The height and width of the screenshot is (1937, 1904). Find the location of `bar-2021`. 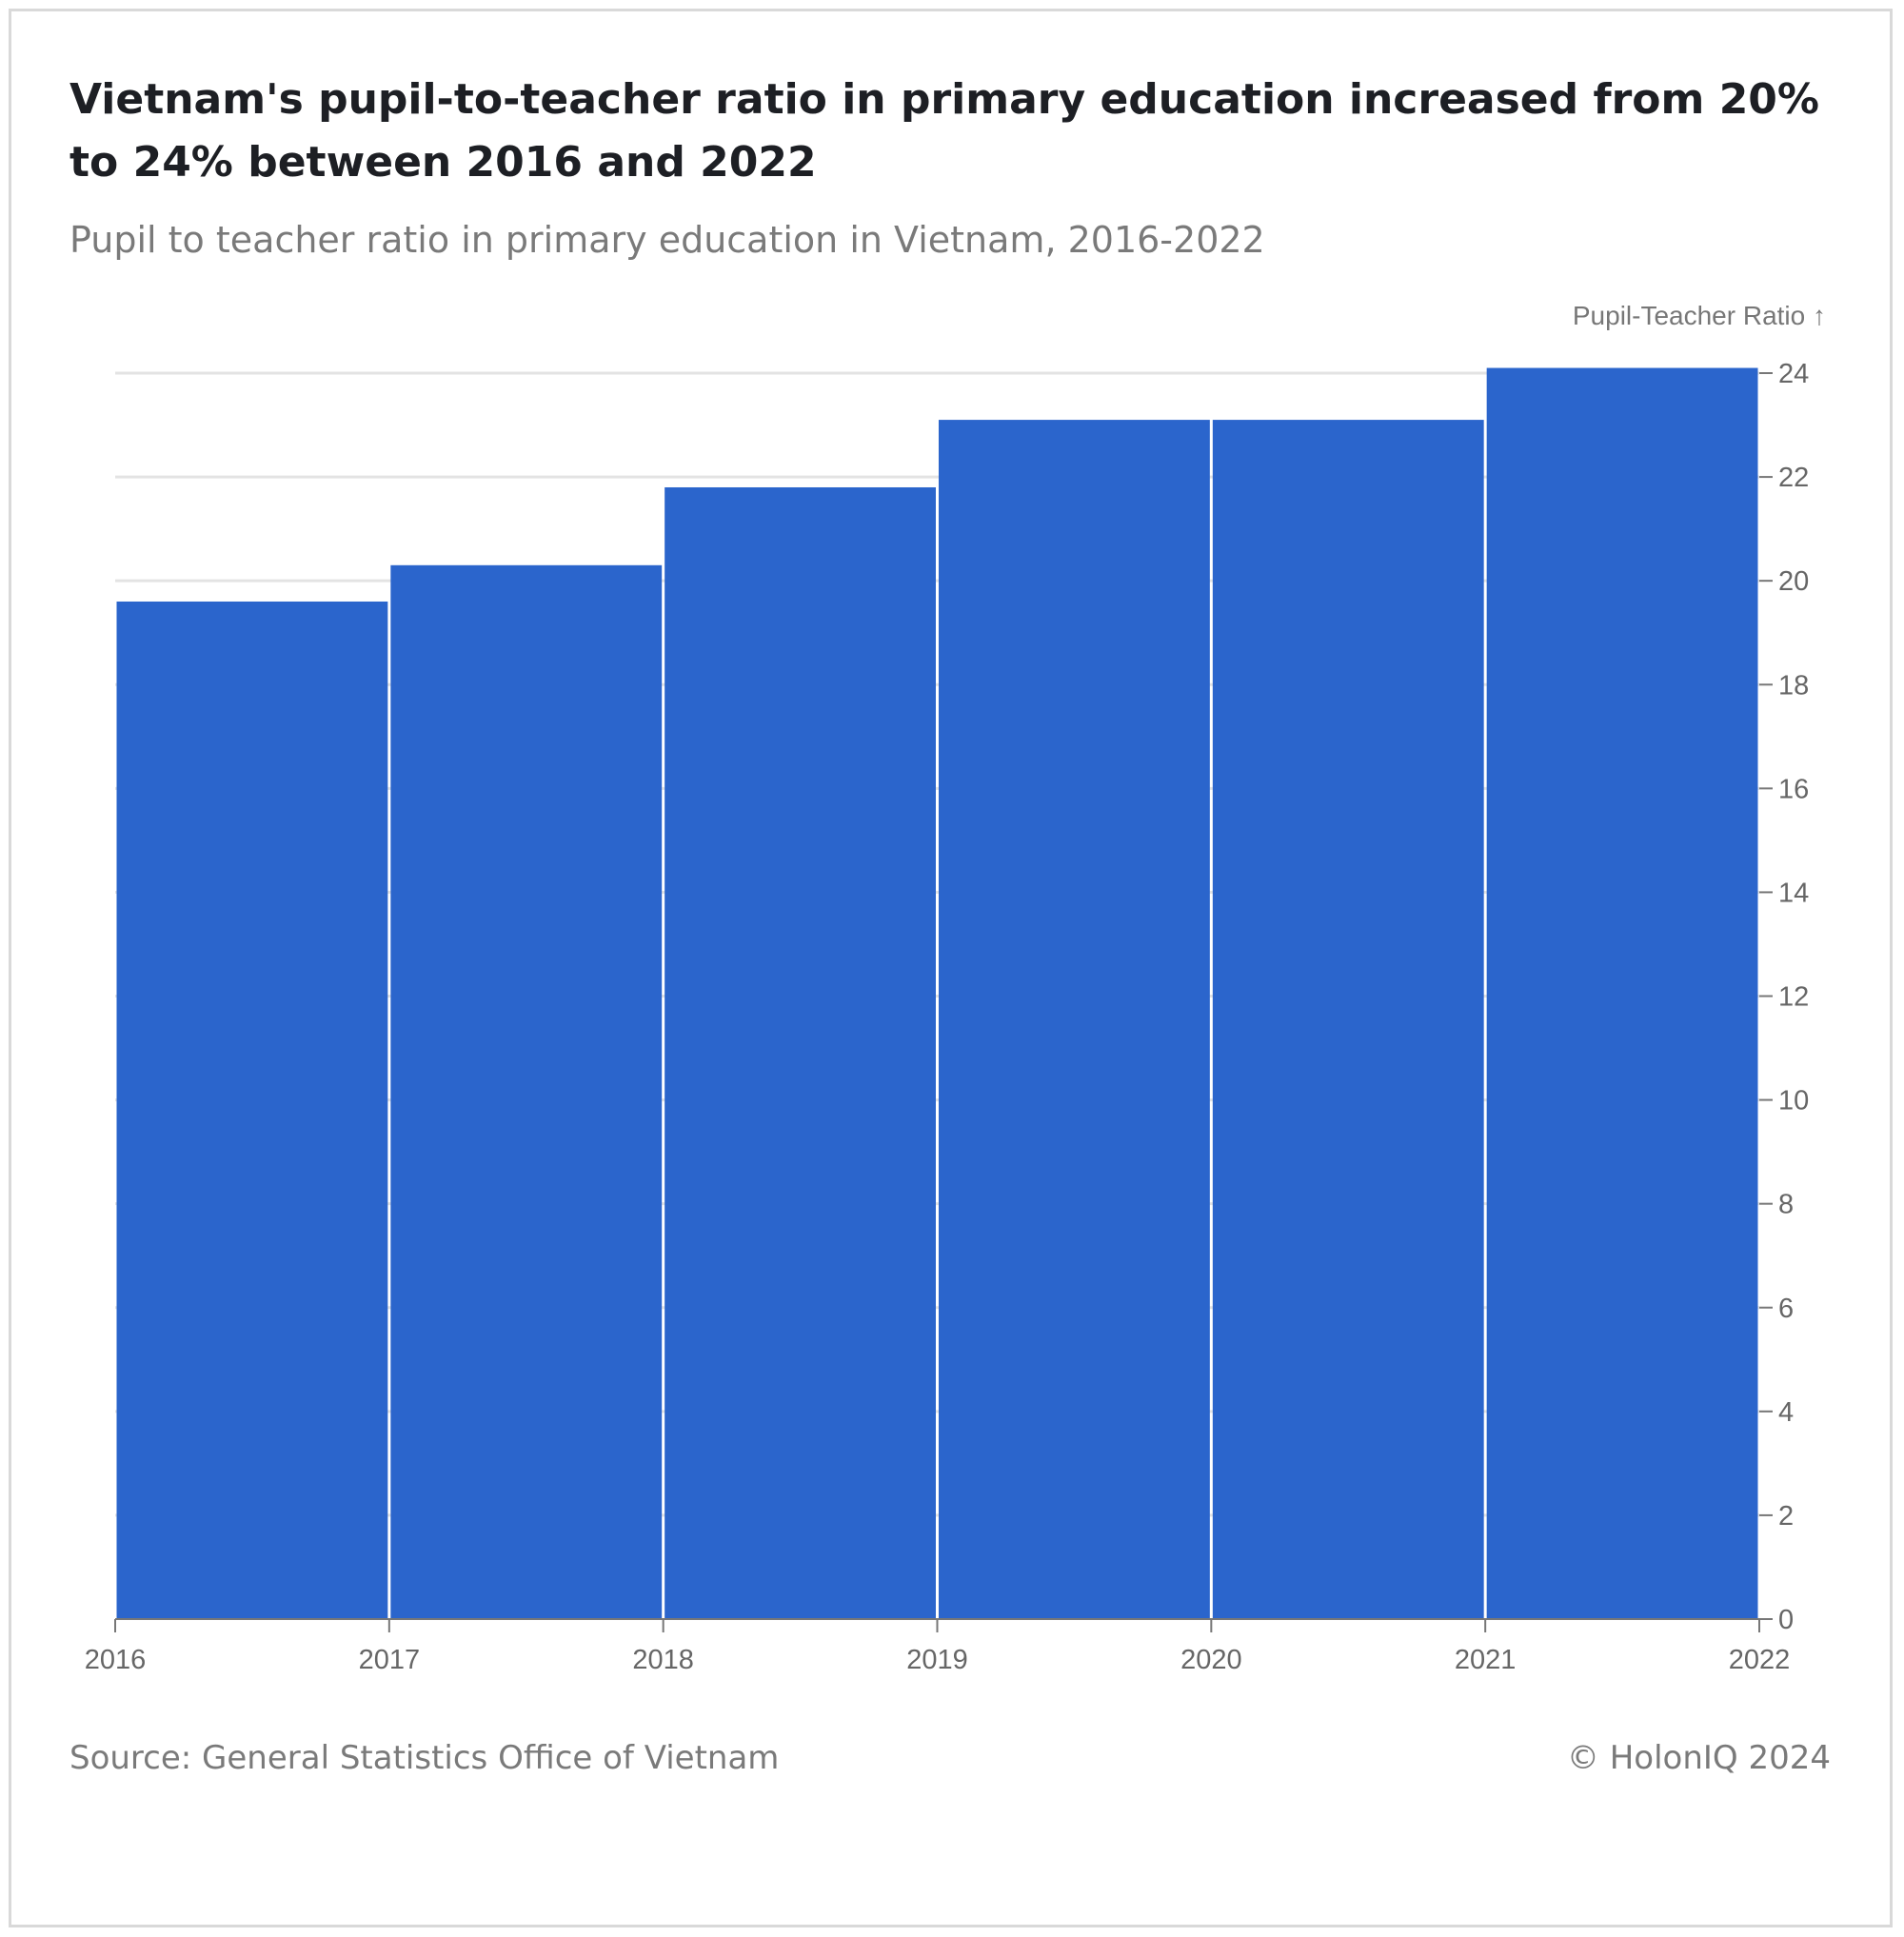

bar-2021 is located at coordinates (1622, 993).